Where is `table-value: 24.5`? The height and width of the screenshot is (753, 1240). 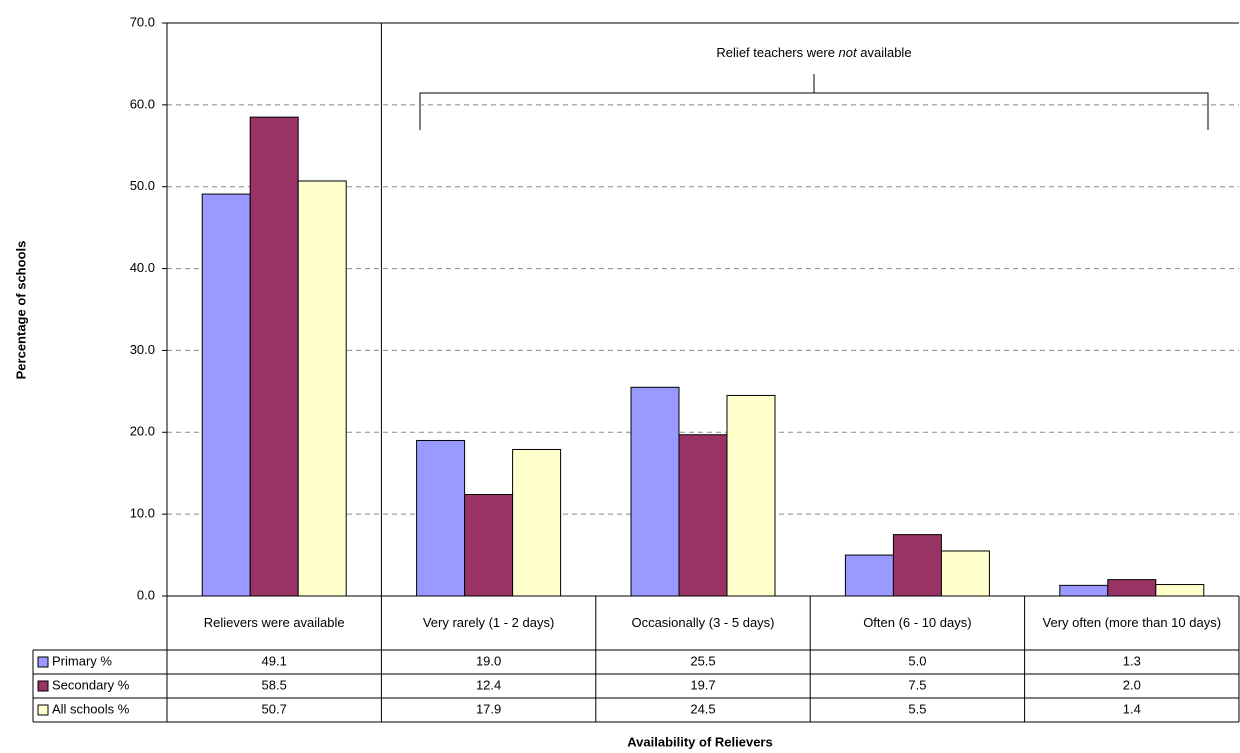
table-value: 24.5 is located at coordinates (702, 708).